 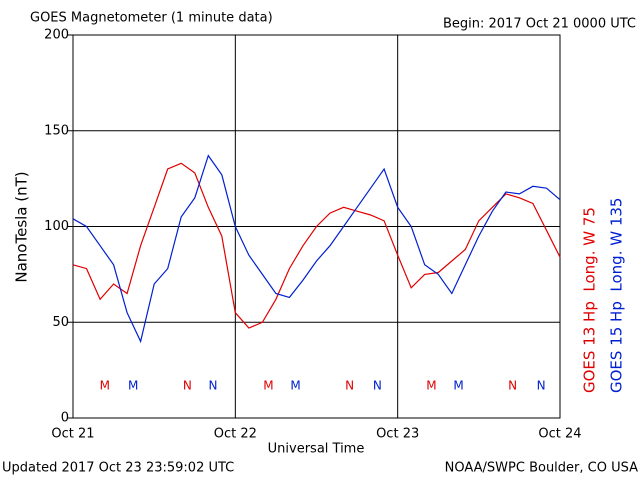 I want to click on y-tick-label: 50, so click(x=60, y=322).